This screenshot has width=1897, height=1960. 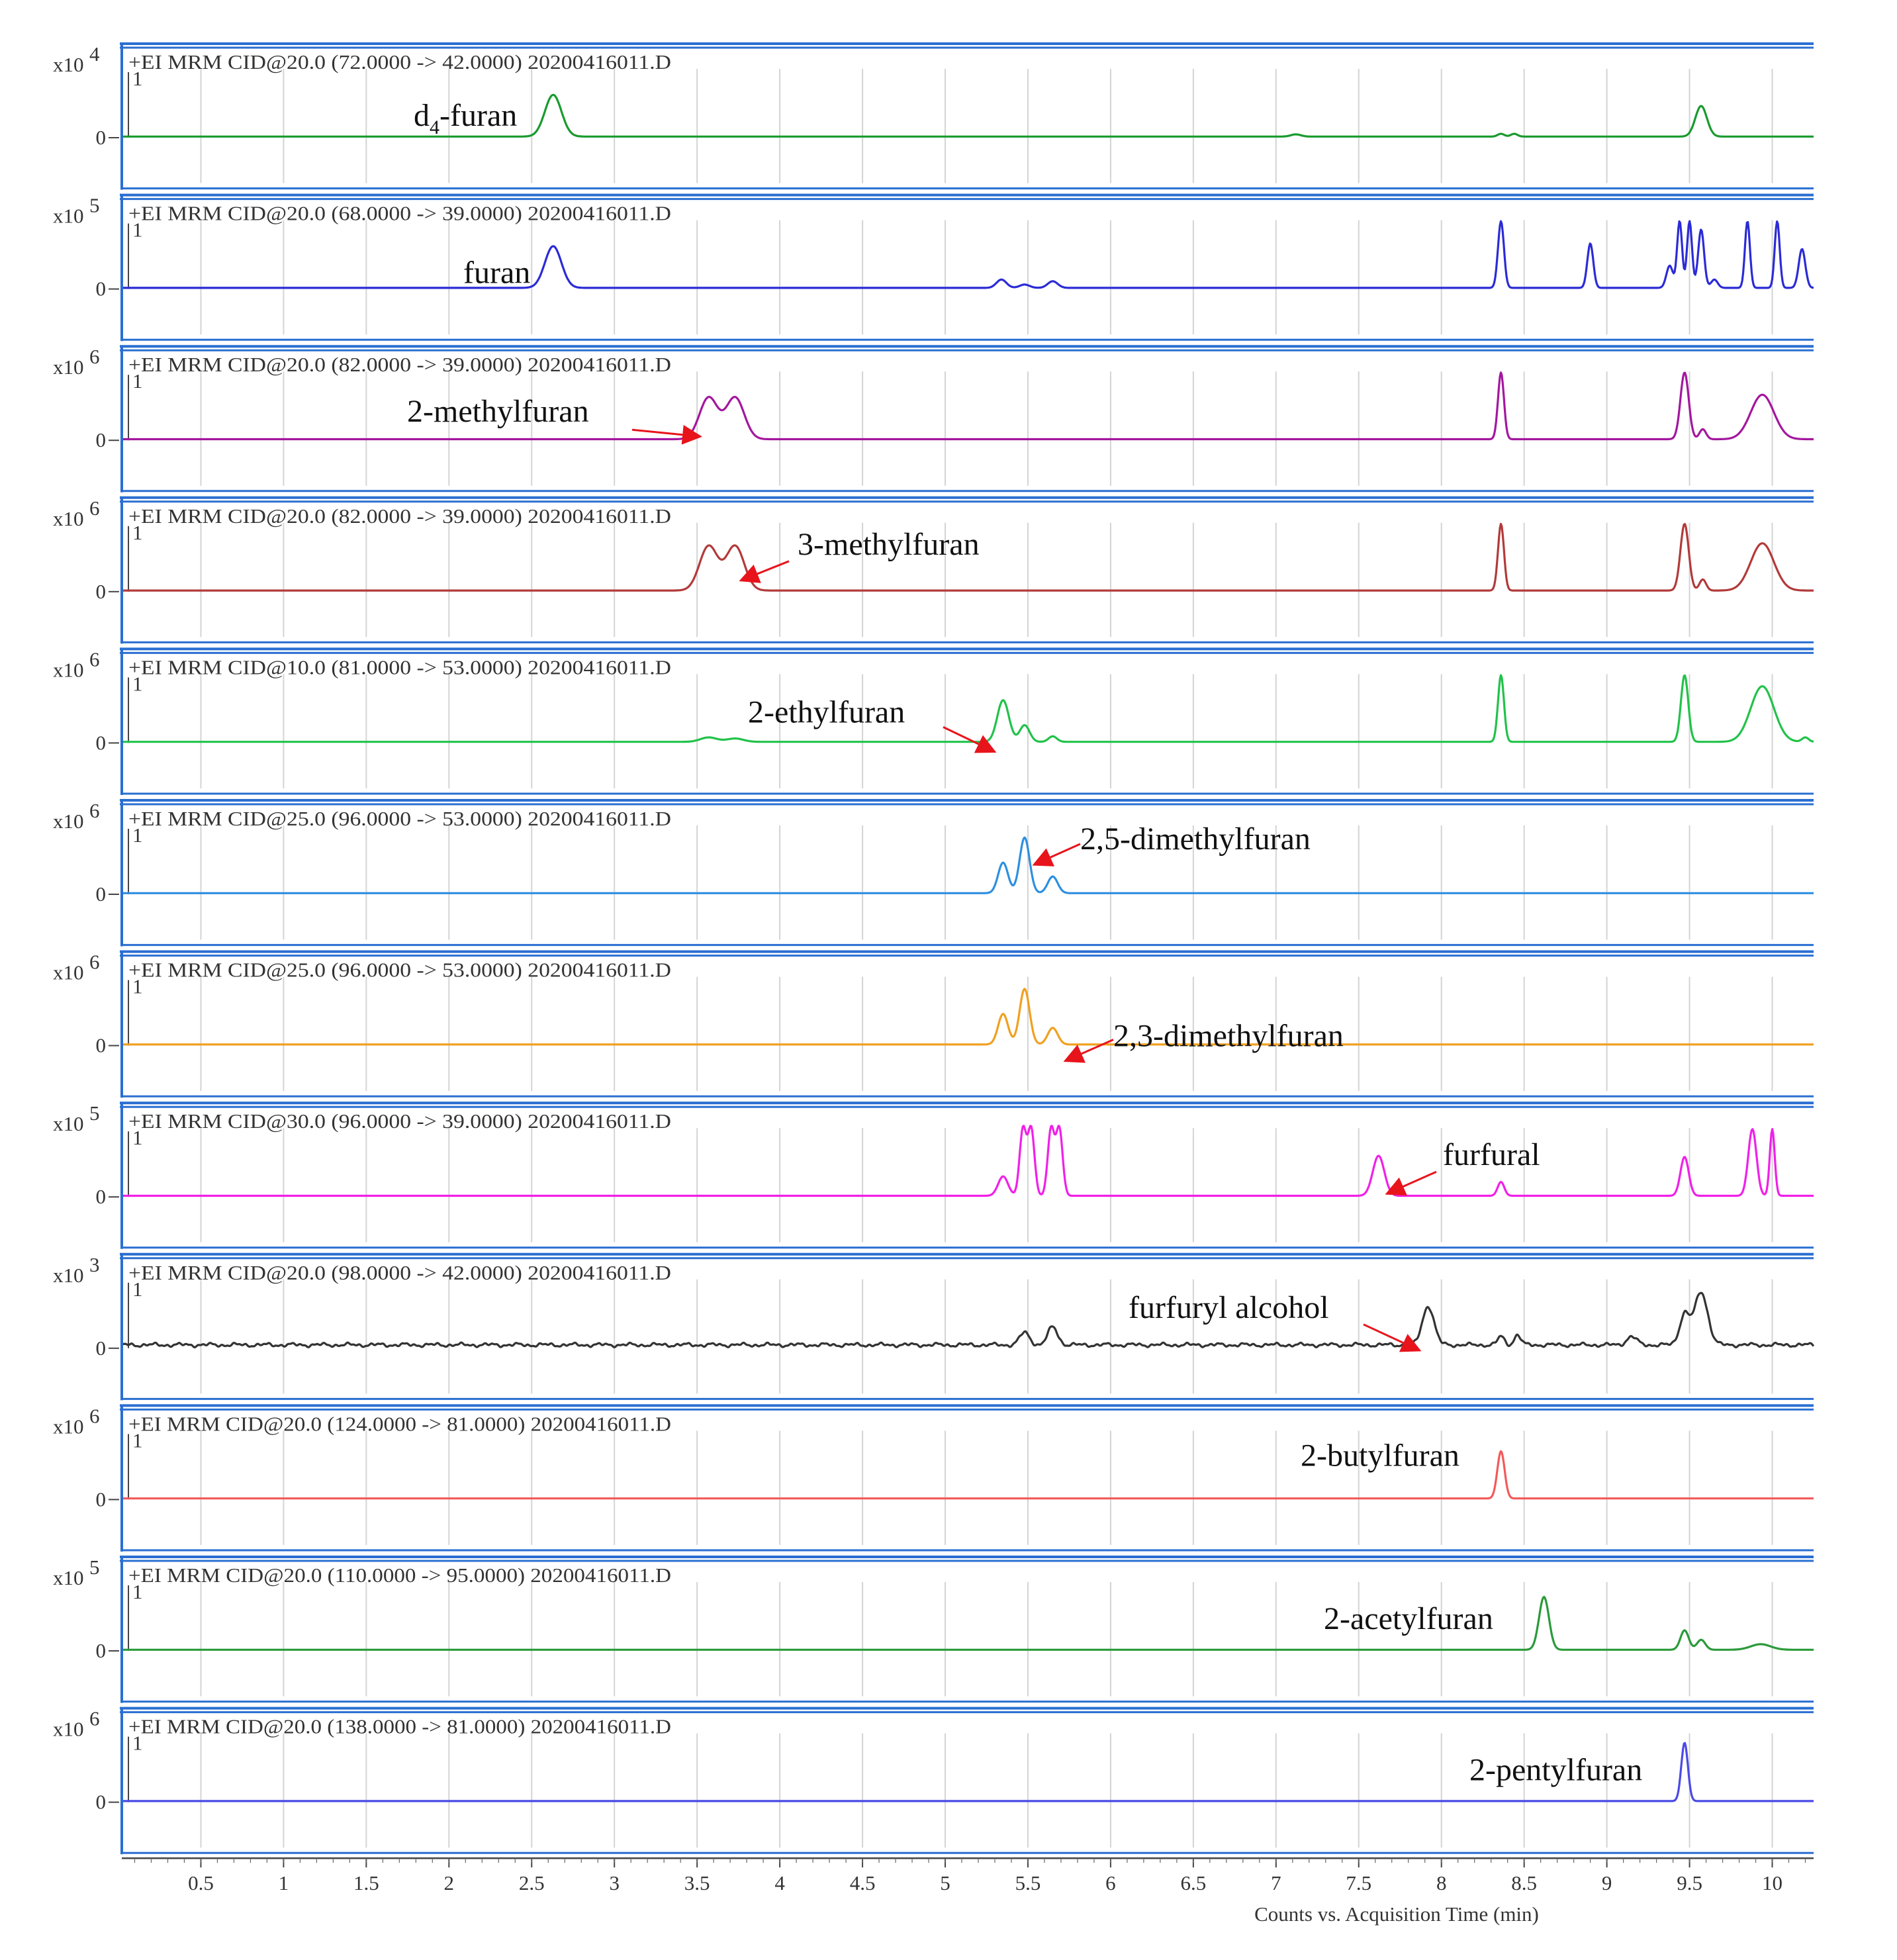 I want to click on trace-2-3-dimethylfuran, so click(x=968, y=1017).